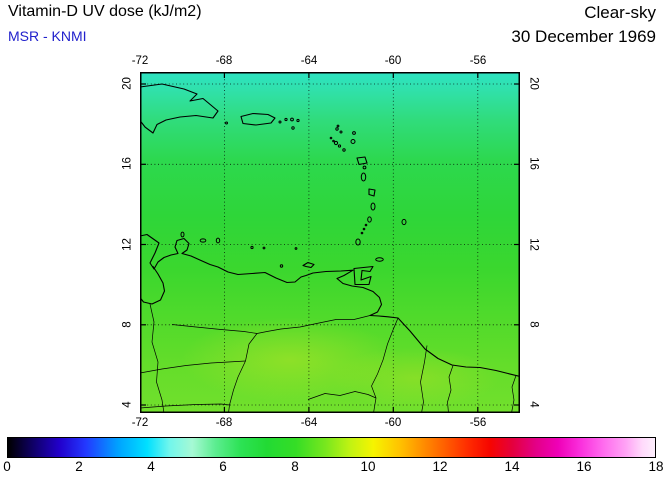 This screenshot has width=665, height=480. I want to click on coastline-lake-maracaibo, so click(153, 285).